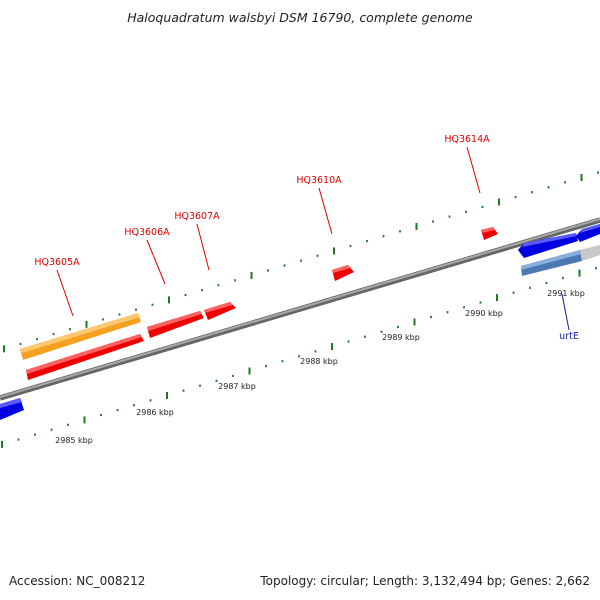 Image resolution: width=600 pixels, height=600 pixels. Describe the element at coordinates (74, 440) in the screenshot. I see `tick-label: 2985 kbp` at that location.